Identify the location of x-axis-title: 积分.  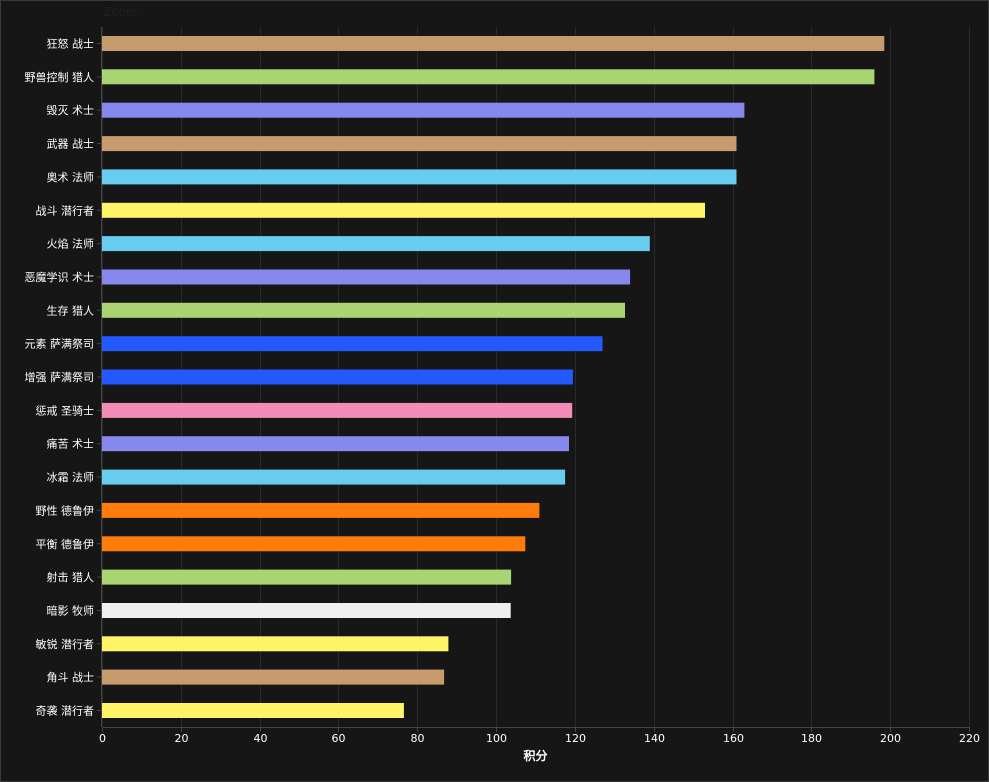
(535, 755).